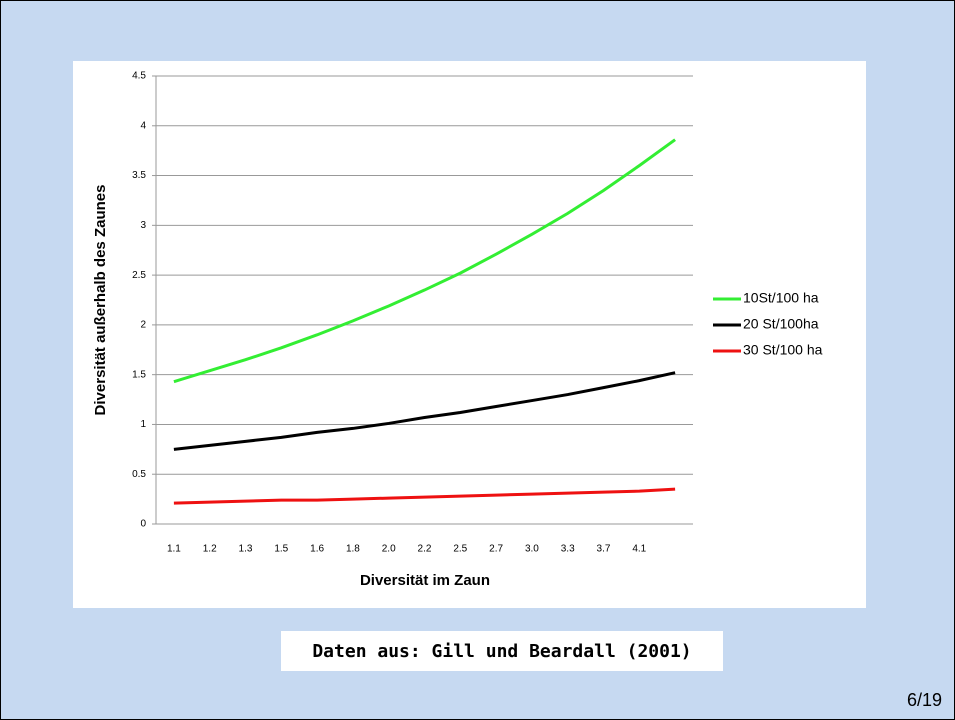 This screenshot has width=955, height=720. What do you see at coordinates (100, 300) in the screenshot?
I see `y-axis-title: Diversität außerhalb des Zaunes` at bounding box center [100, 300].